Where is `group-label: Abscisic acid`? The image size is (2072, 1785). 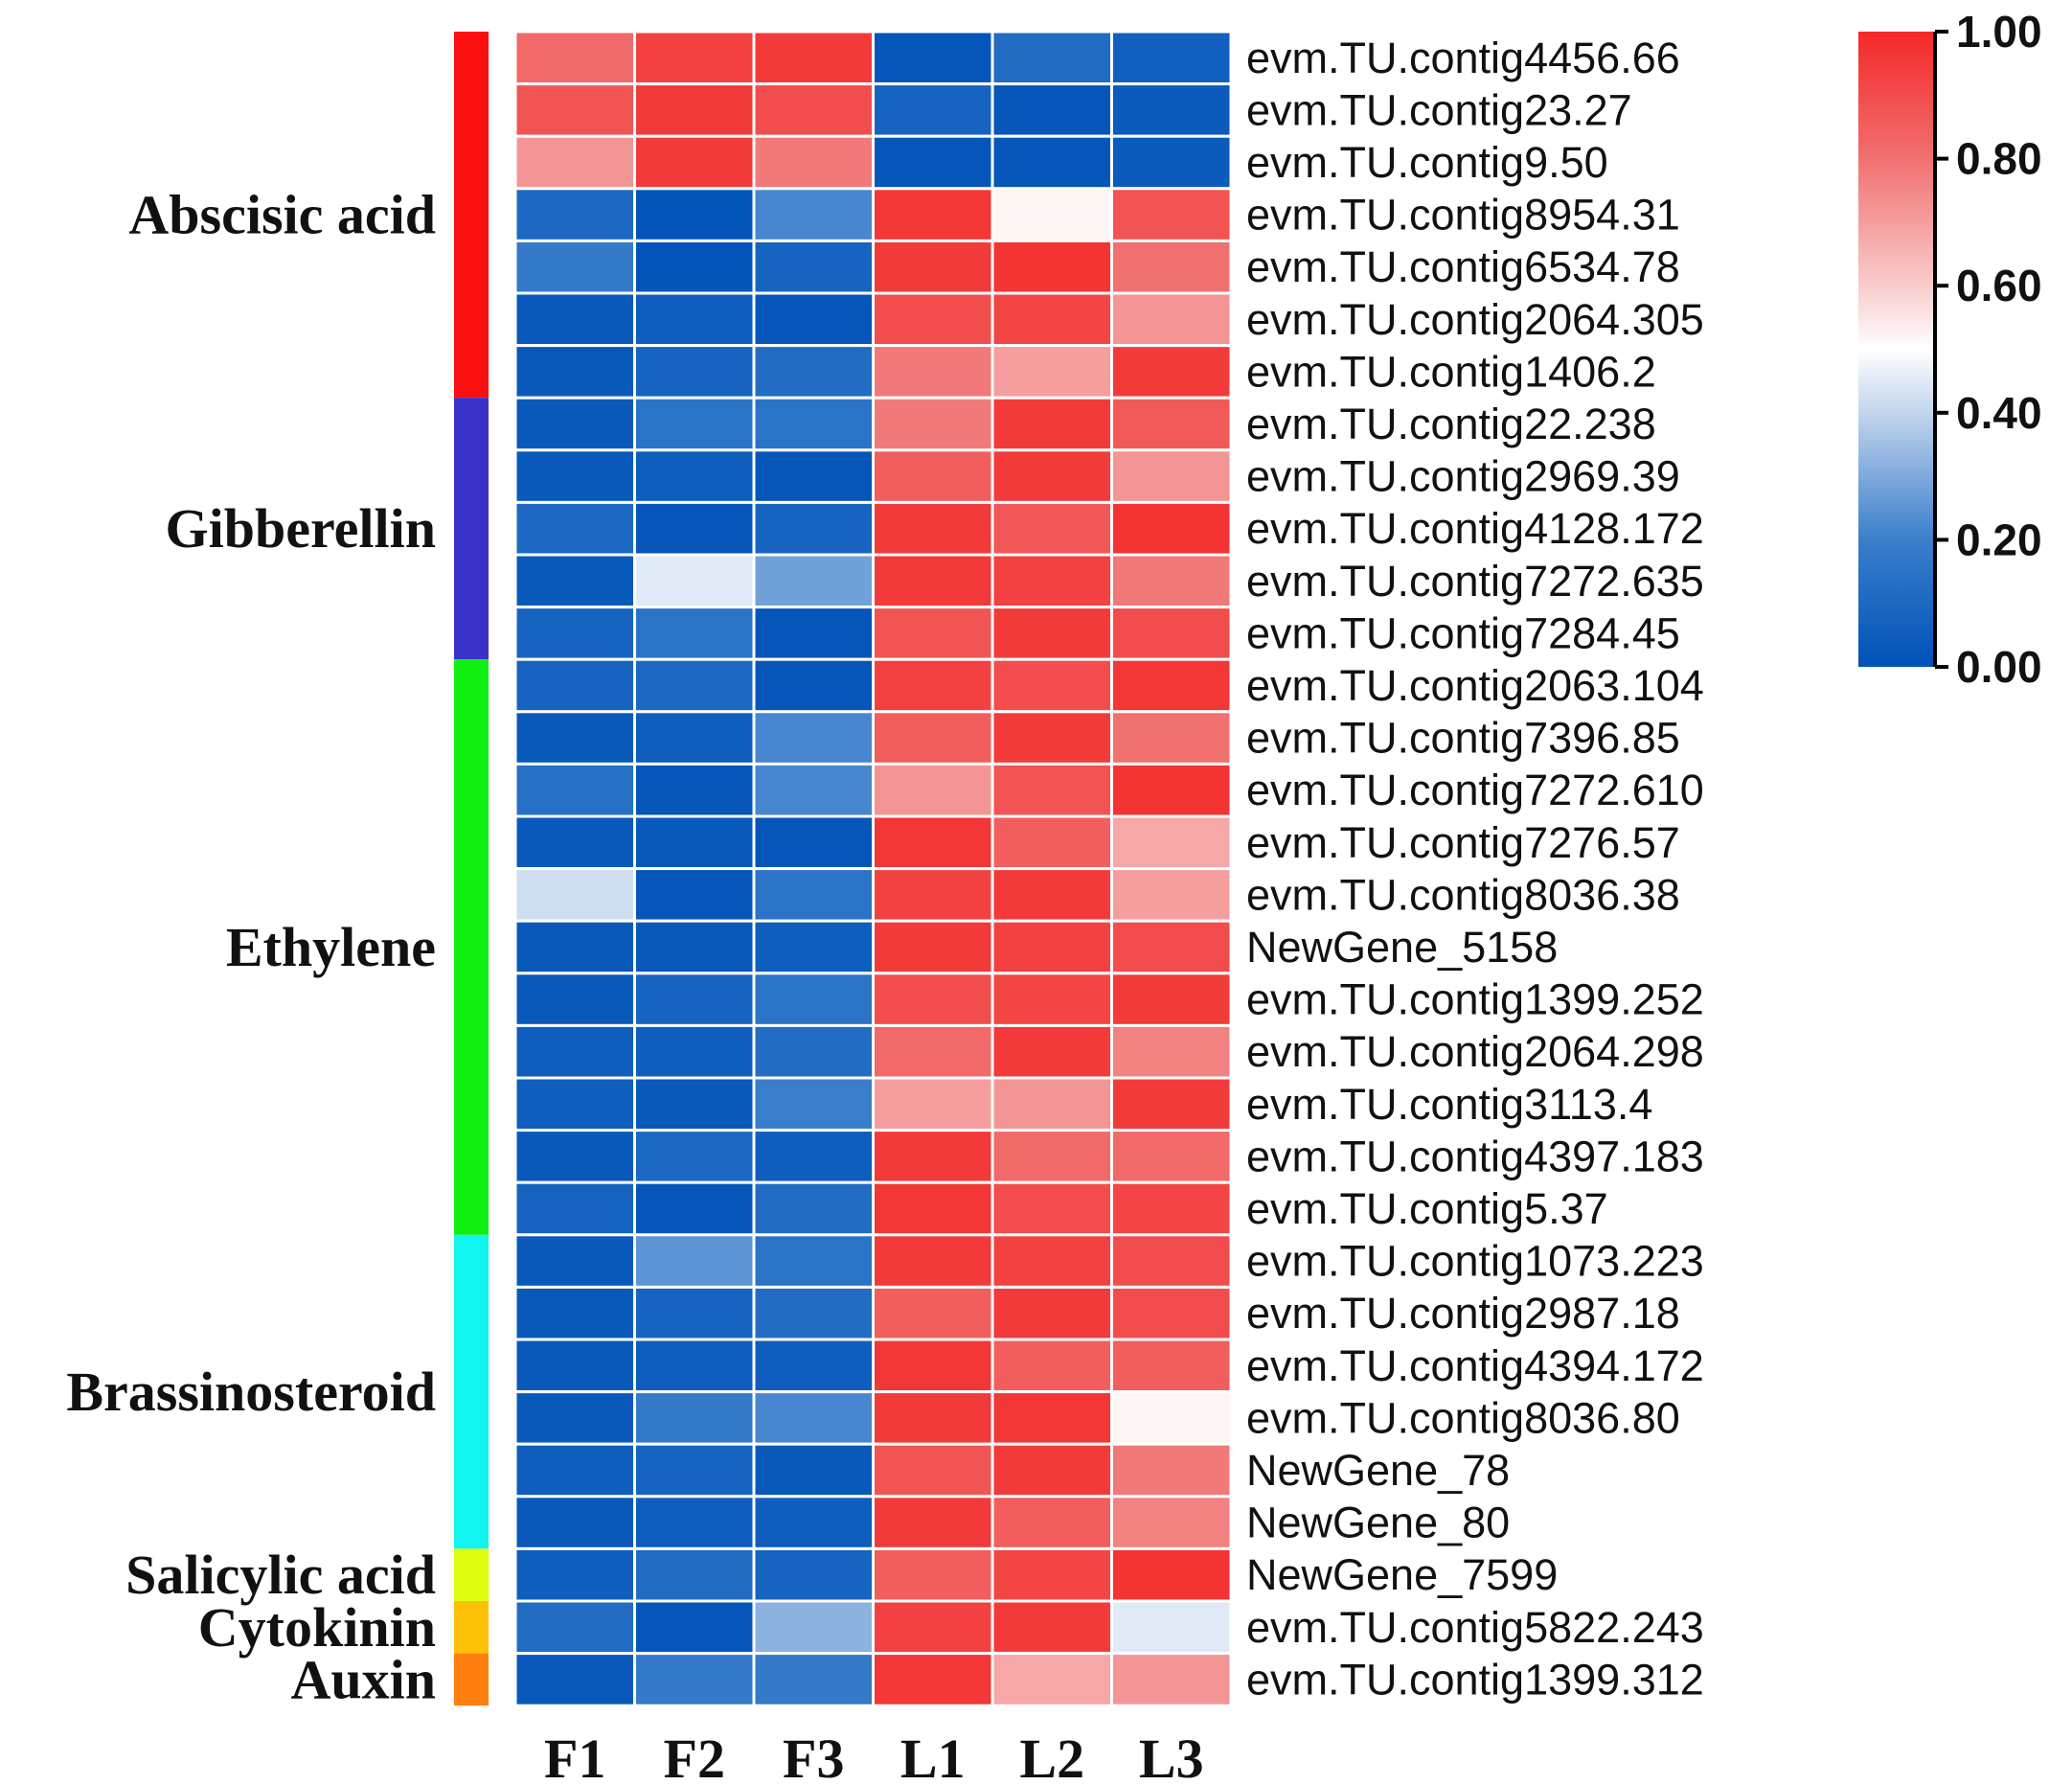
group-label: Abscisic acid is located at coordinates (282, 215).